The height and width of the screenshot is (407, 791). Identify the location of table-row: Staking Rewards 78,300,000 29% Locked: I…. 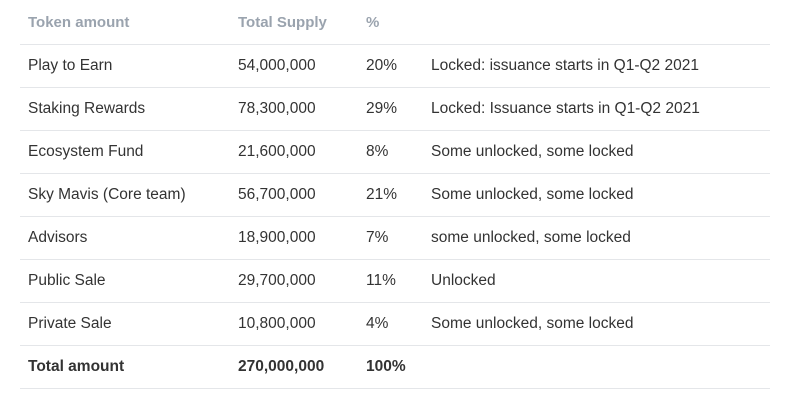
(395, 109).